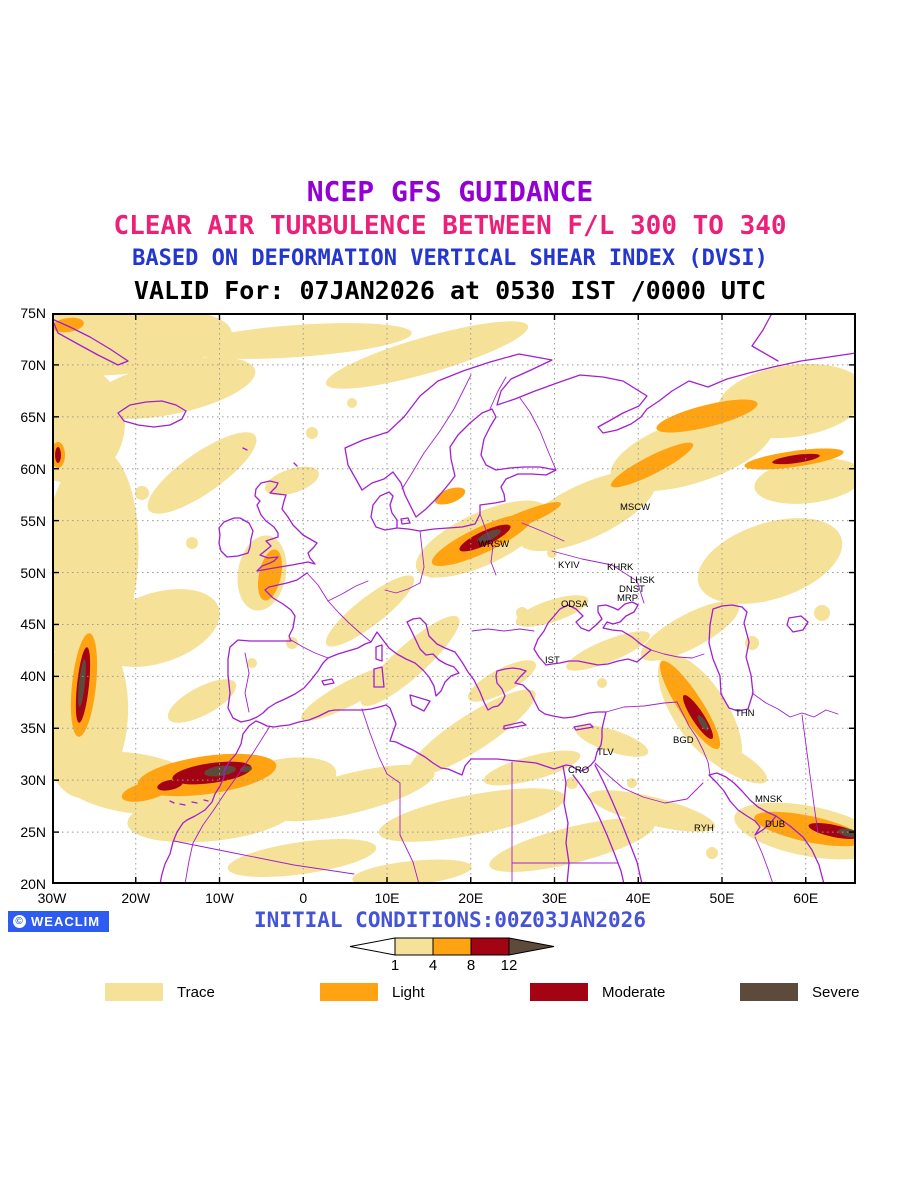  I want to click on initial-conditions-text: INITIAL CONDITIONS:00Z03JAN2026, so click(450, 920).